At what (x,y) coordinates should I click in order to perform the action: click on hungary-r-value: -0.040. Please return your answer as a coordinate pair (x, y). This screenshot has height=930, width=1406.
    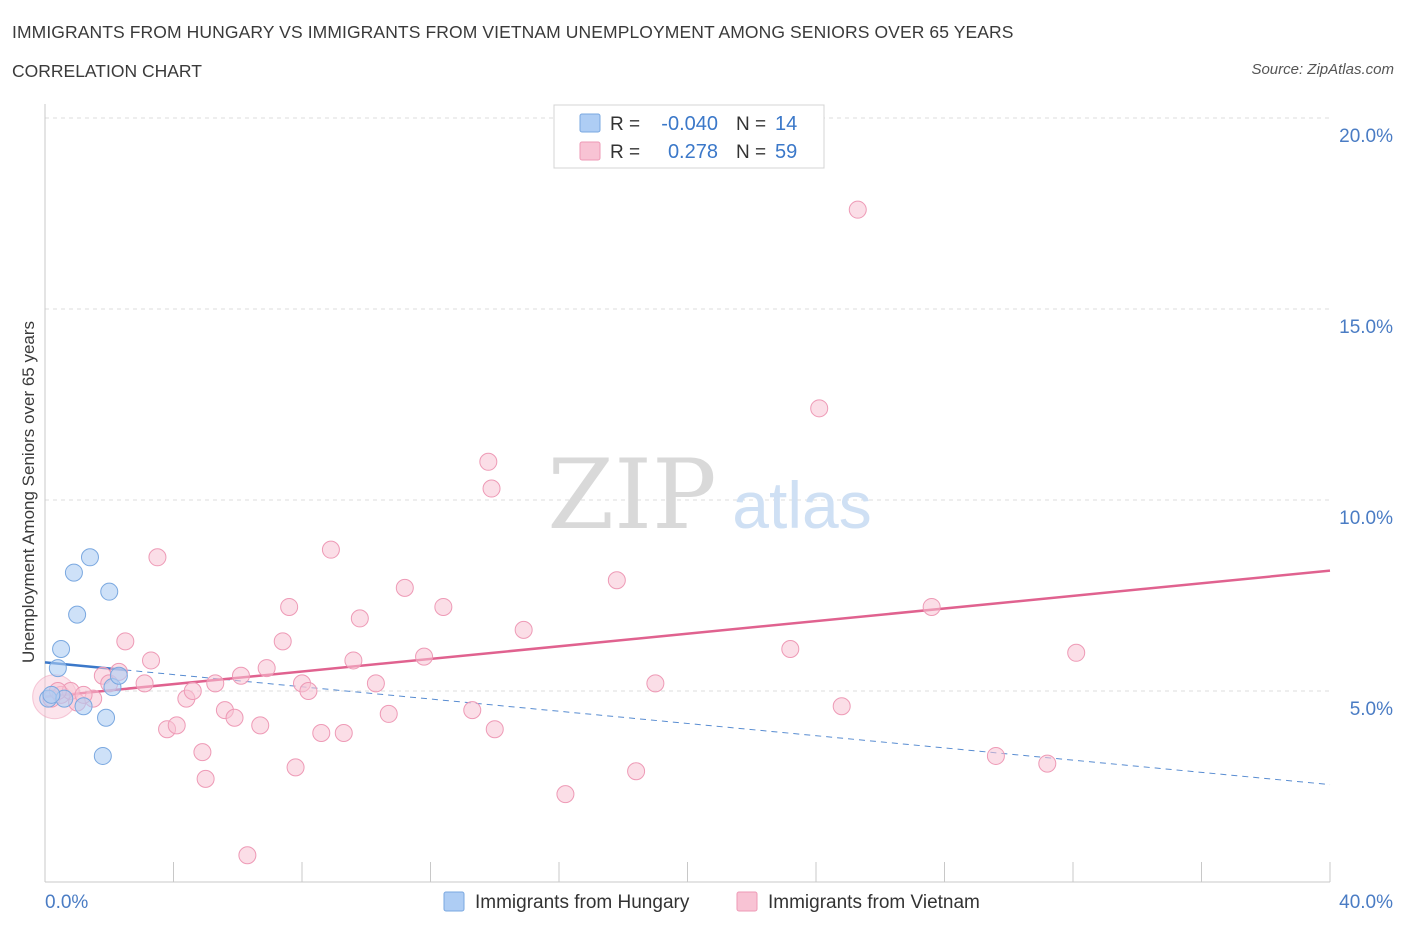
    Looking at the image, I should click on (689, 124).